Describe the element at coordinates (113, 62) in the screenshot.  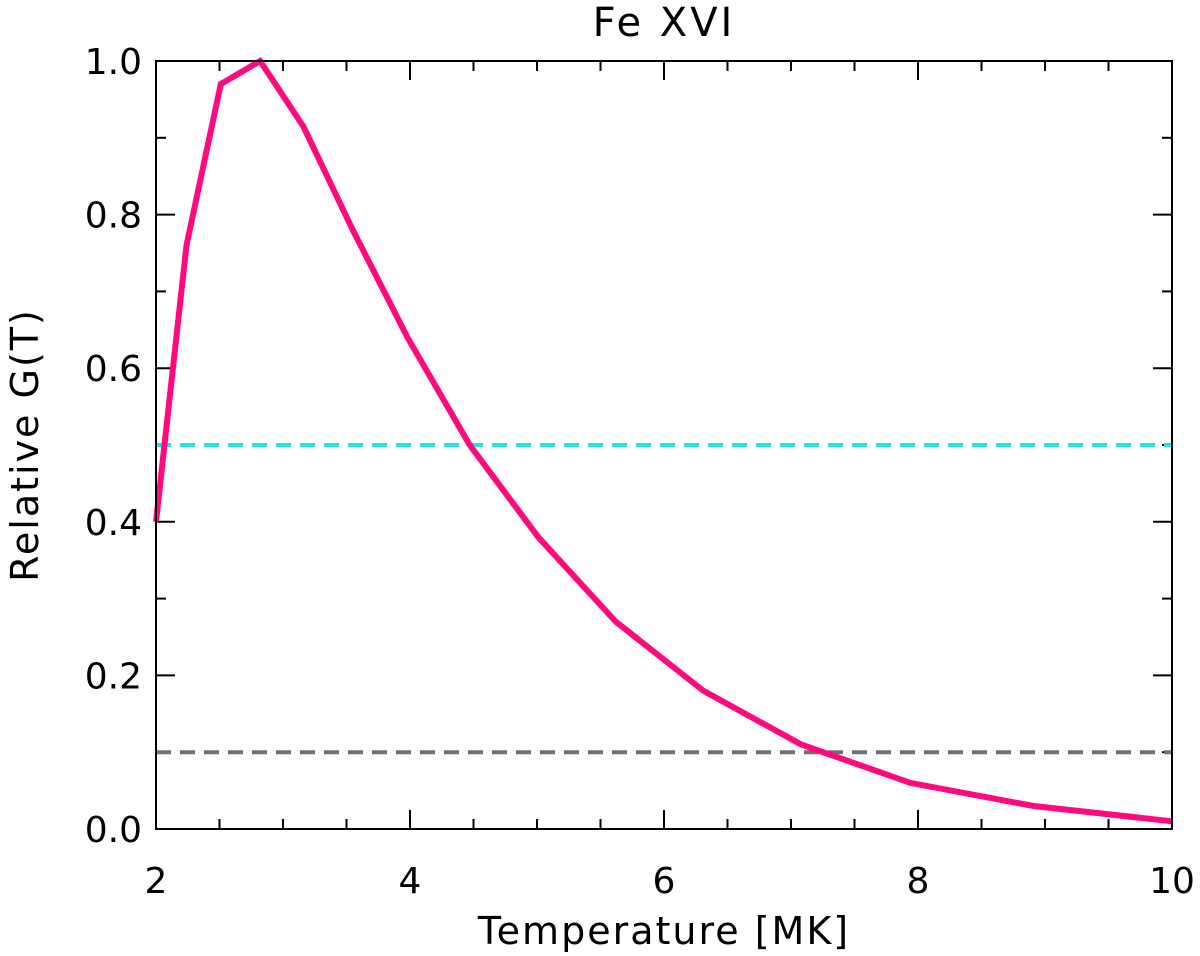
I see `y-tick-label: 1.0` at that location.